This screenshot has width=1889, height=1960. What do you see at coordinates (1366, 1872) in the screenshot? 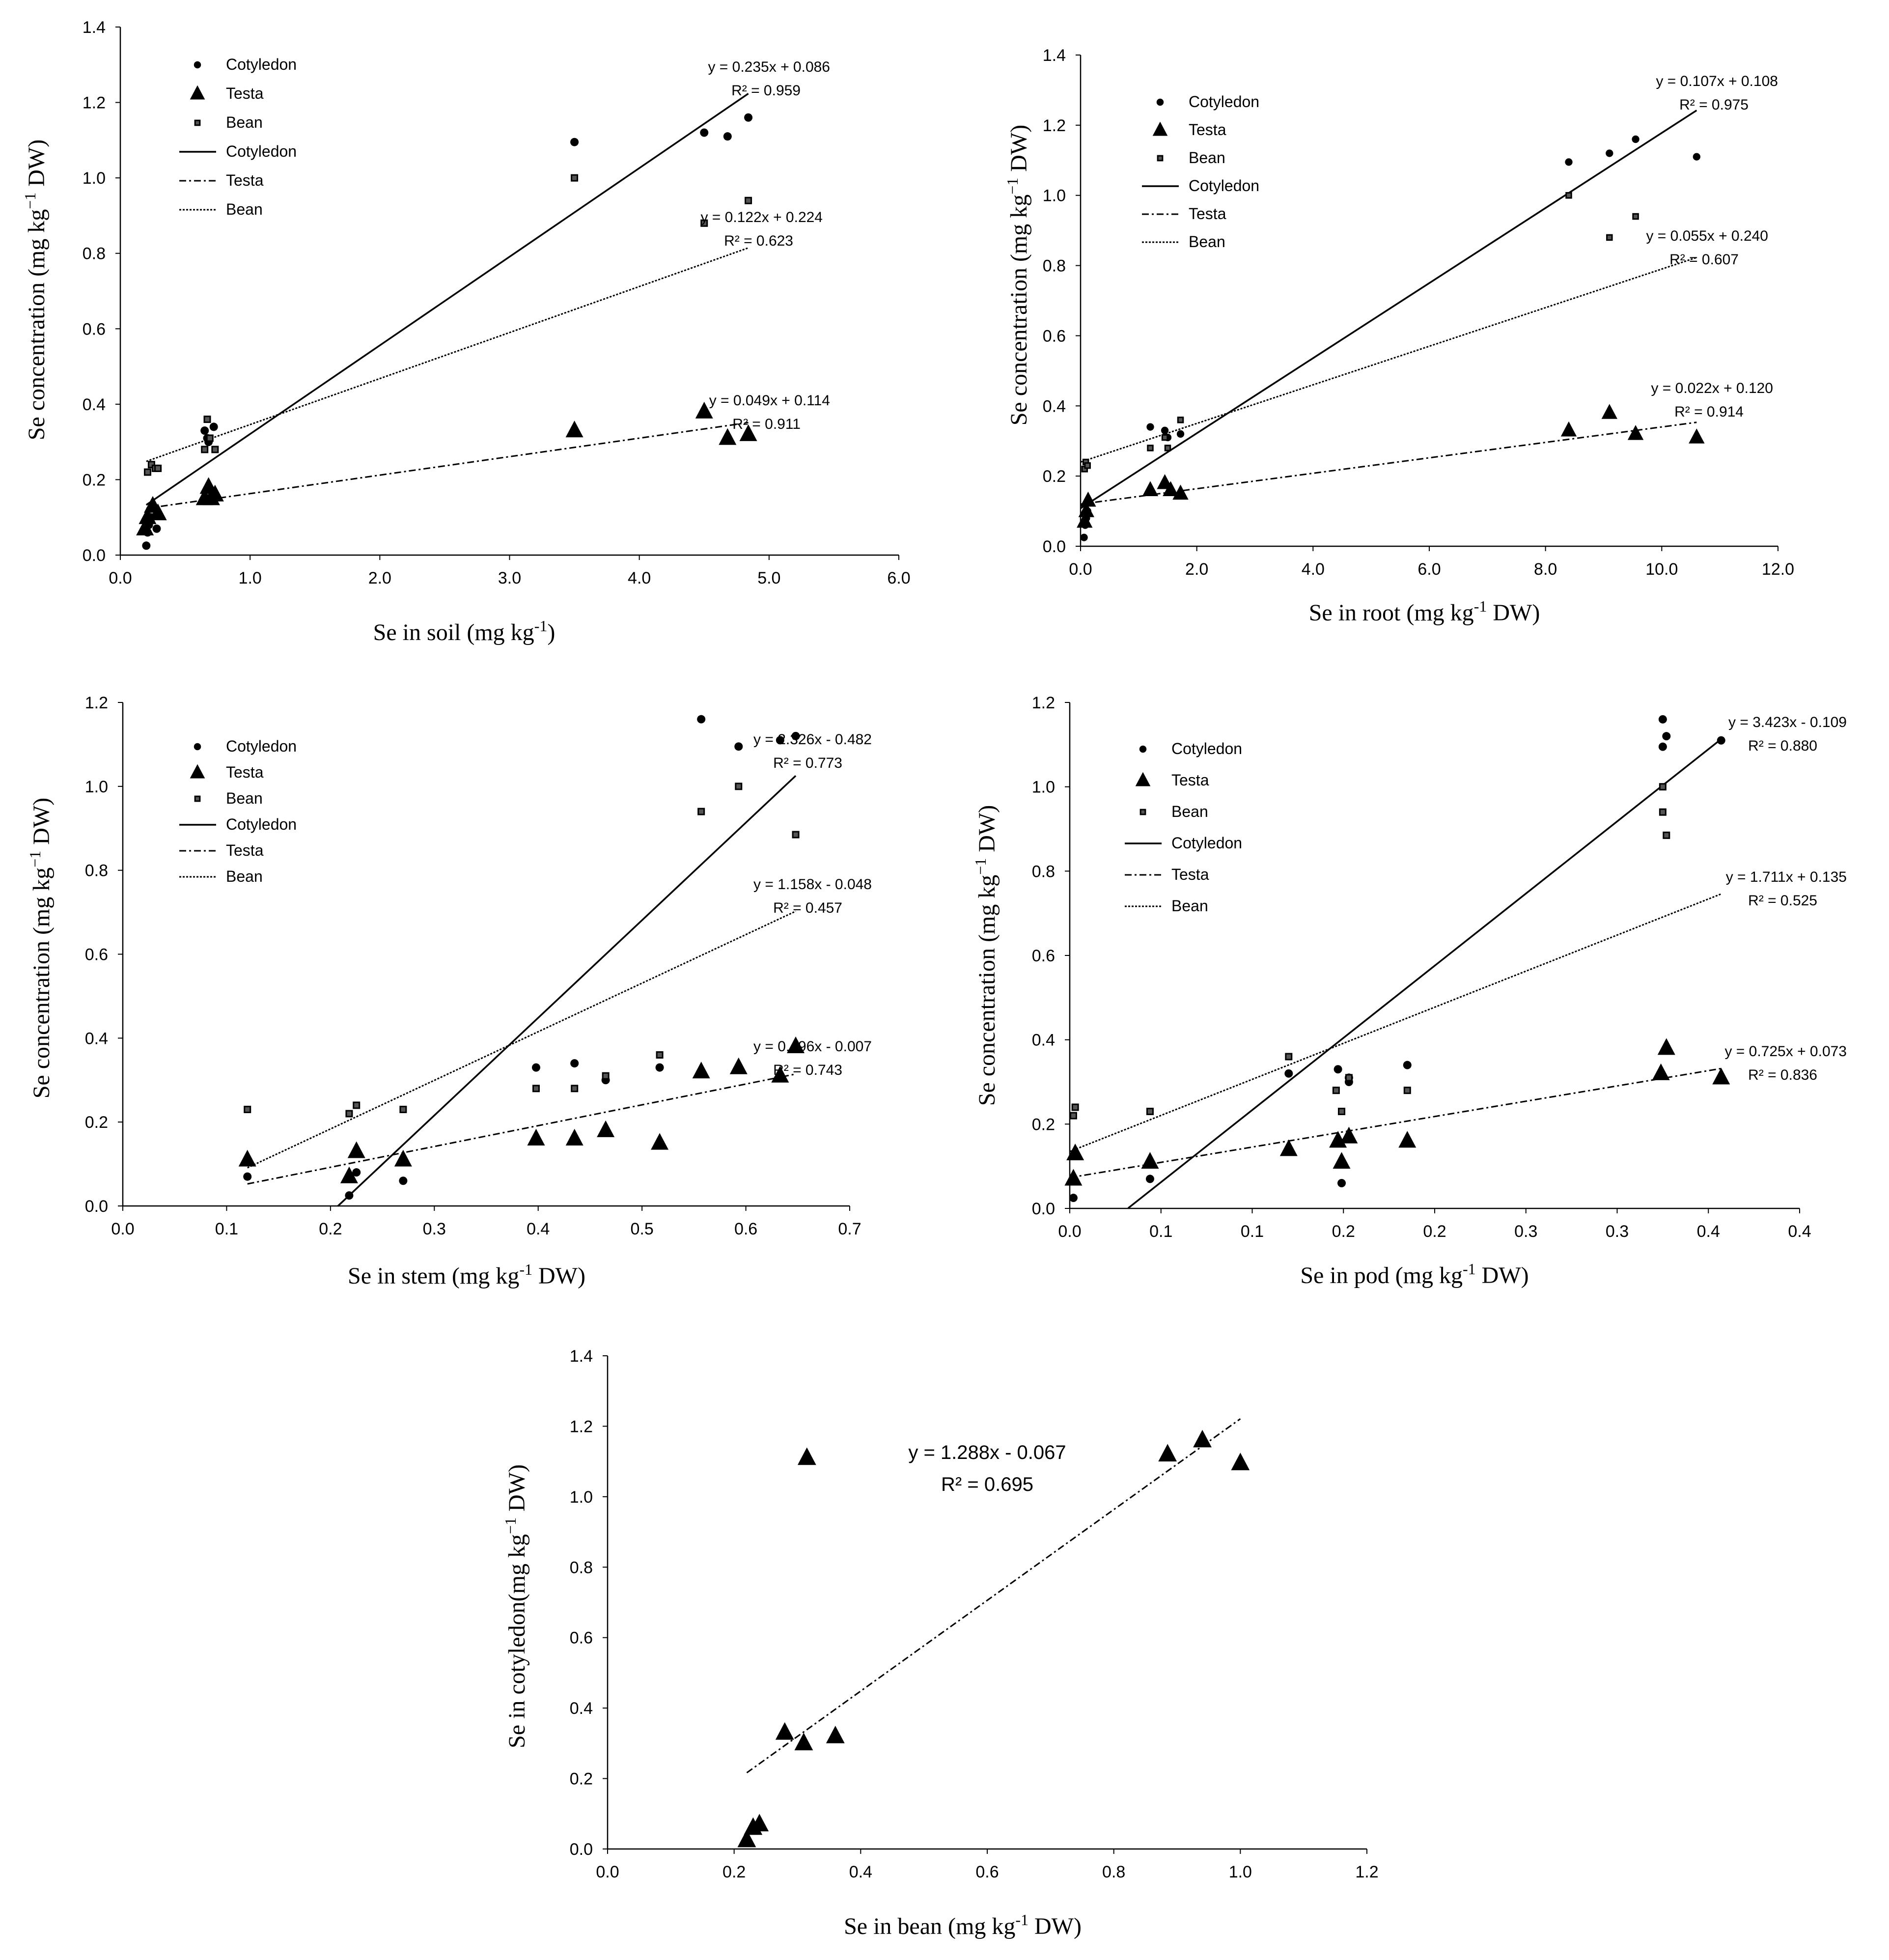
I see `x-tick-label: 1.2` at bounding box center [1366, 1872].